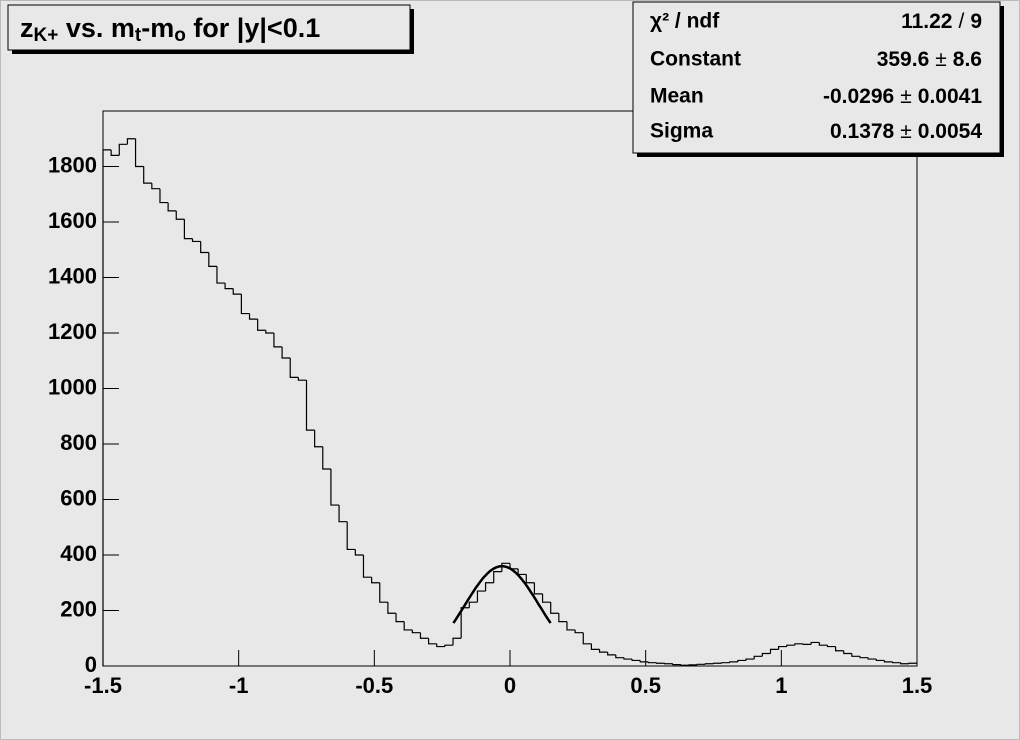 Image resolution: width=1020 pixels, height=740 pixels. Describe the element at coordinates (72, 331) in the screenshot. I see `y-tick-label: 1200` at that location.